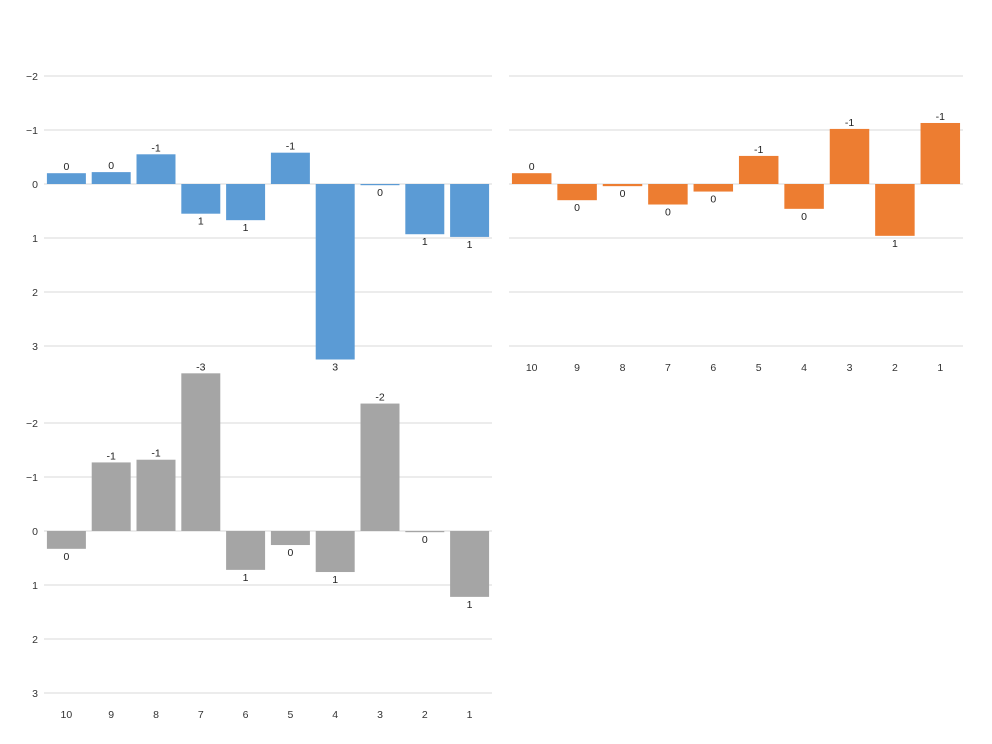 The height and width of the screenshot is (744, 992). What do you see at coordinates (379, 398) in the screenshot?
I see `data-label: -2` at bounding box center [379, 398].